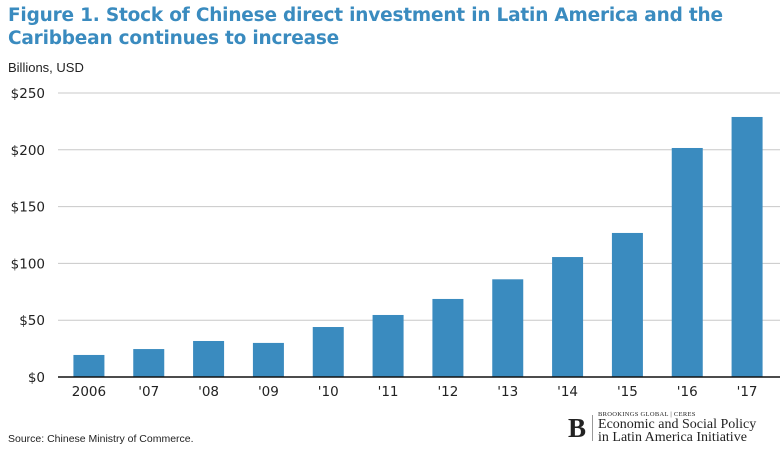 This screenshot has width=780, height=450. What do you see at coordinates (672, 437) in the screenshot?
I see `logo-line-2: in Latin America Initiative` at bounding box center [672, 437].